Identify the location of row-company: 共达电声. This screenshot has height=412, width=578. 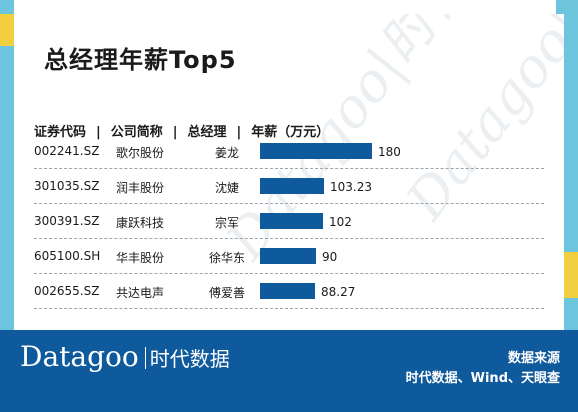
(140, 293).